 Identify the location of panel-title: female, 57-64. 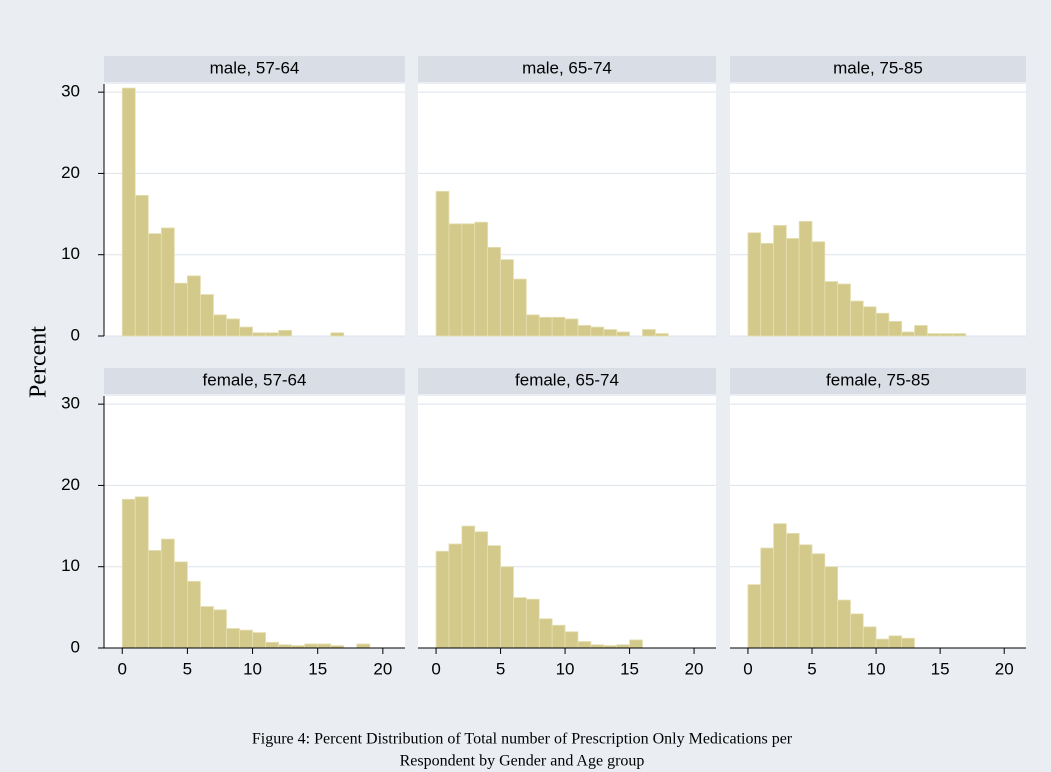
(255, 379).